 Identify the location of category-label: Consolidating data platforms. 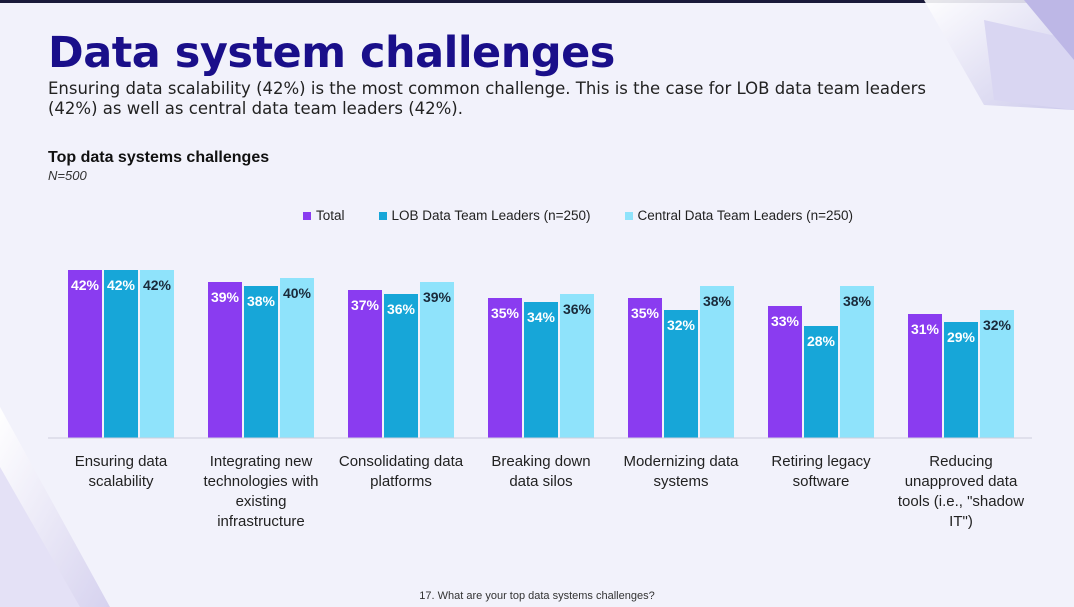
(401, 471).